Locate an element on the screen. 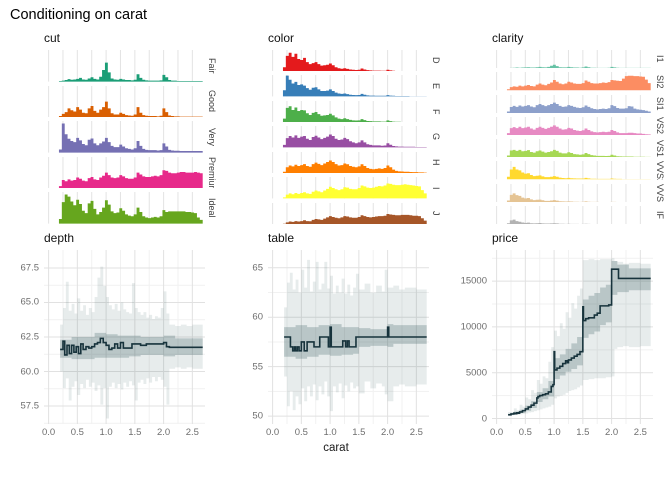 Image resolution: width=672 pixels, height=480 pixels. color-strip-label-g: G is located at coordinates (436, 137).